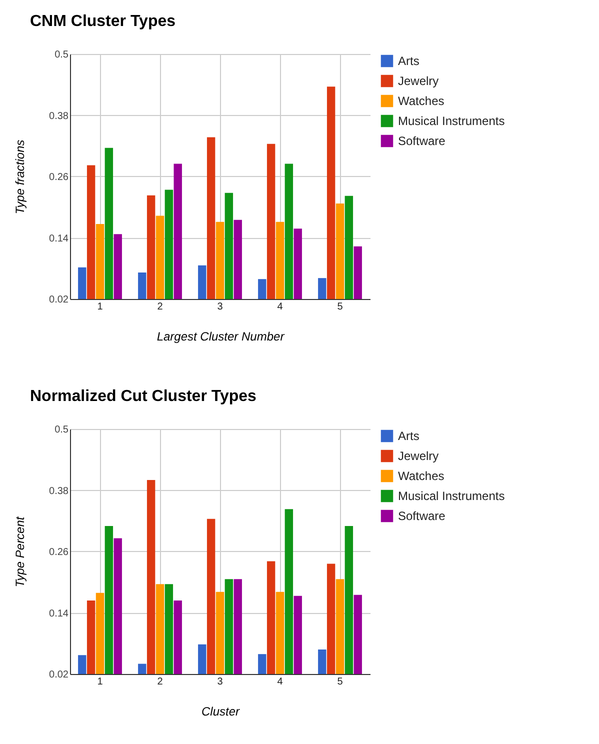 The width and height of the screenshot is (599, 744). I want to click on y-axis-title: Type Percent, so click(20, 552).